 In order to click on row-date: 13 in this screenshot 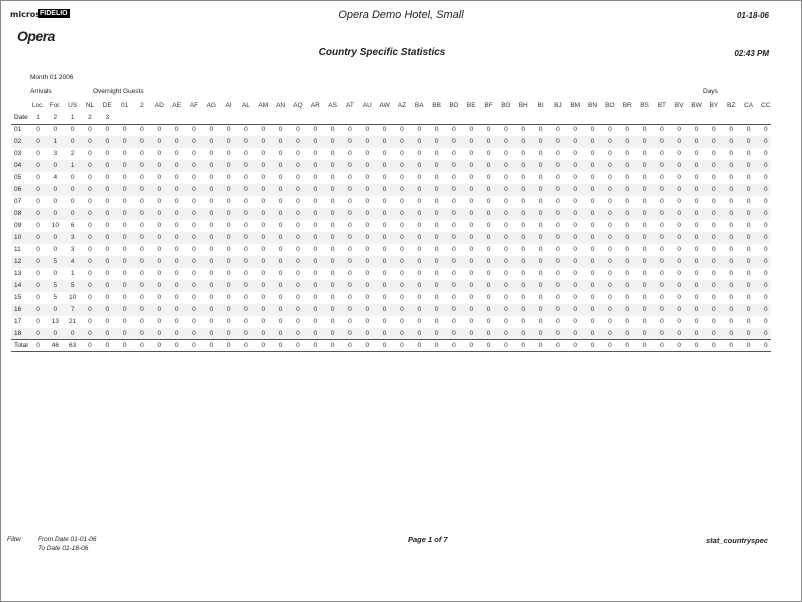, I will do `click(18, 273)`.